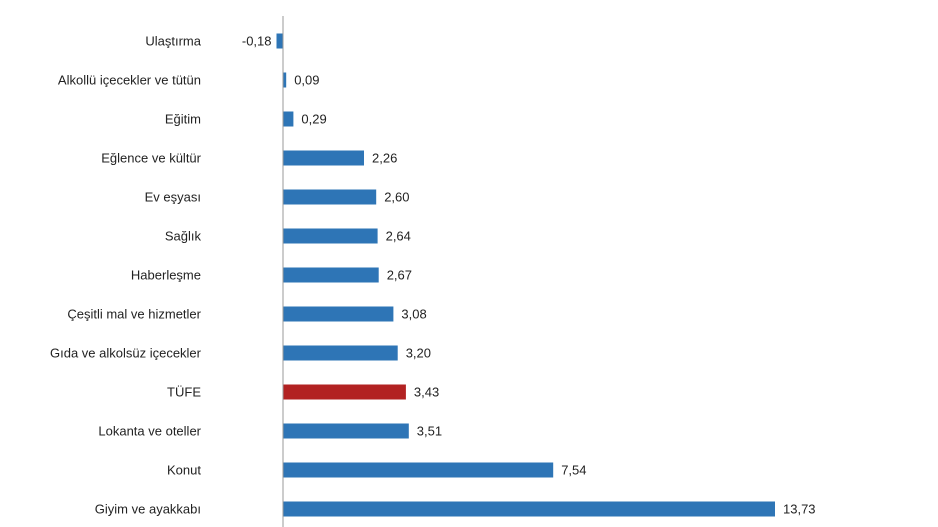  What do you see at coordinates (166, 275) in the screenshot?
I see `category-label-haberlesme: Haberleşme` at bounding box center [166, 275].